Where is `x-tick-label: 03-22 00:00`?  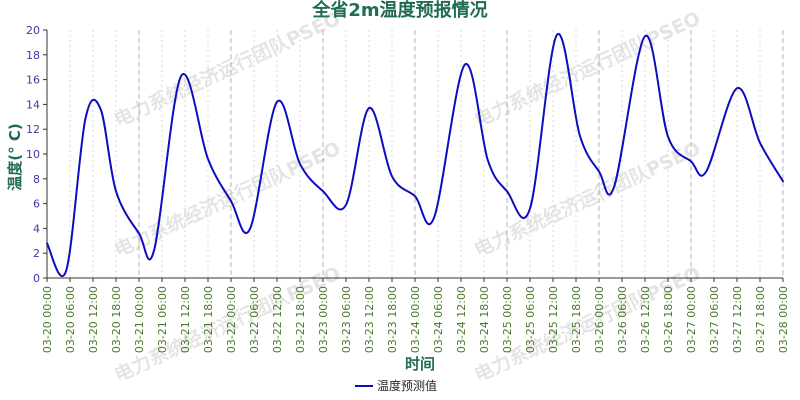
x-tick-label: 03-22 00:00 is located at coordinates (231, 319).